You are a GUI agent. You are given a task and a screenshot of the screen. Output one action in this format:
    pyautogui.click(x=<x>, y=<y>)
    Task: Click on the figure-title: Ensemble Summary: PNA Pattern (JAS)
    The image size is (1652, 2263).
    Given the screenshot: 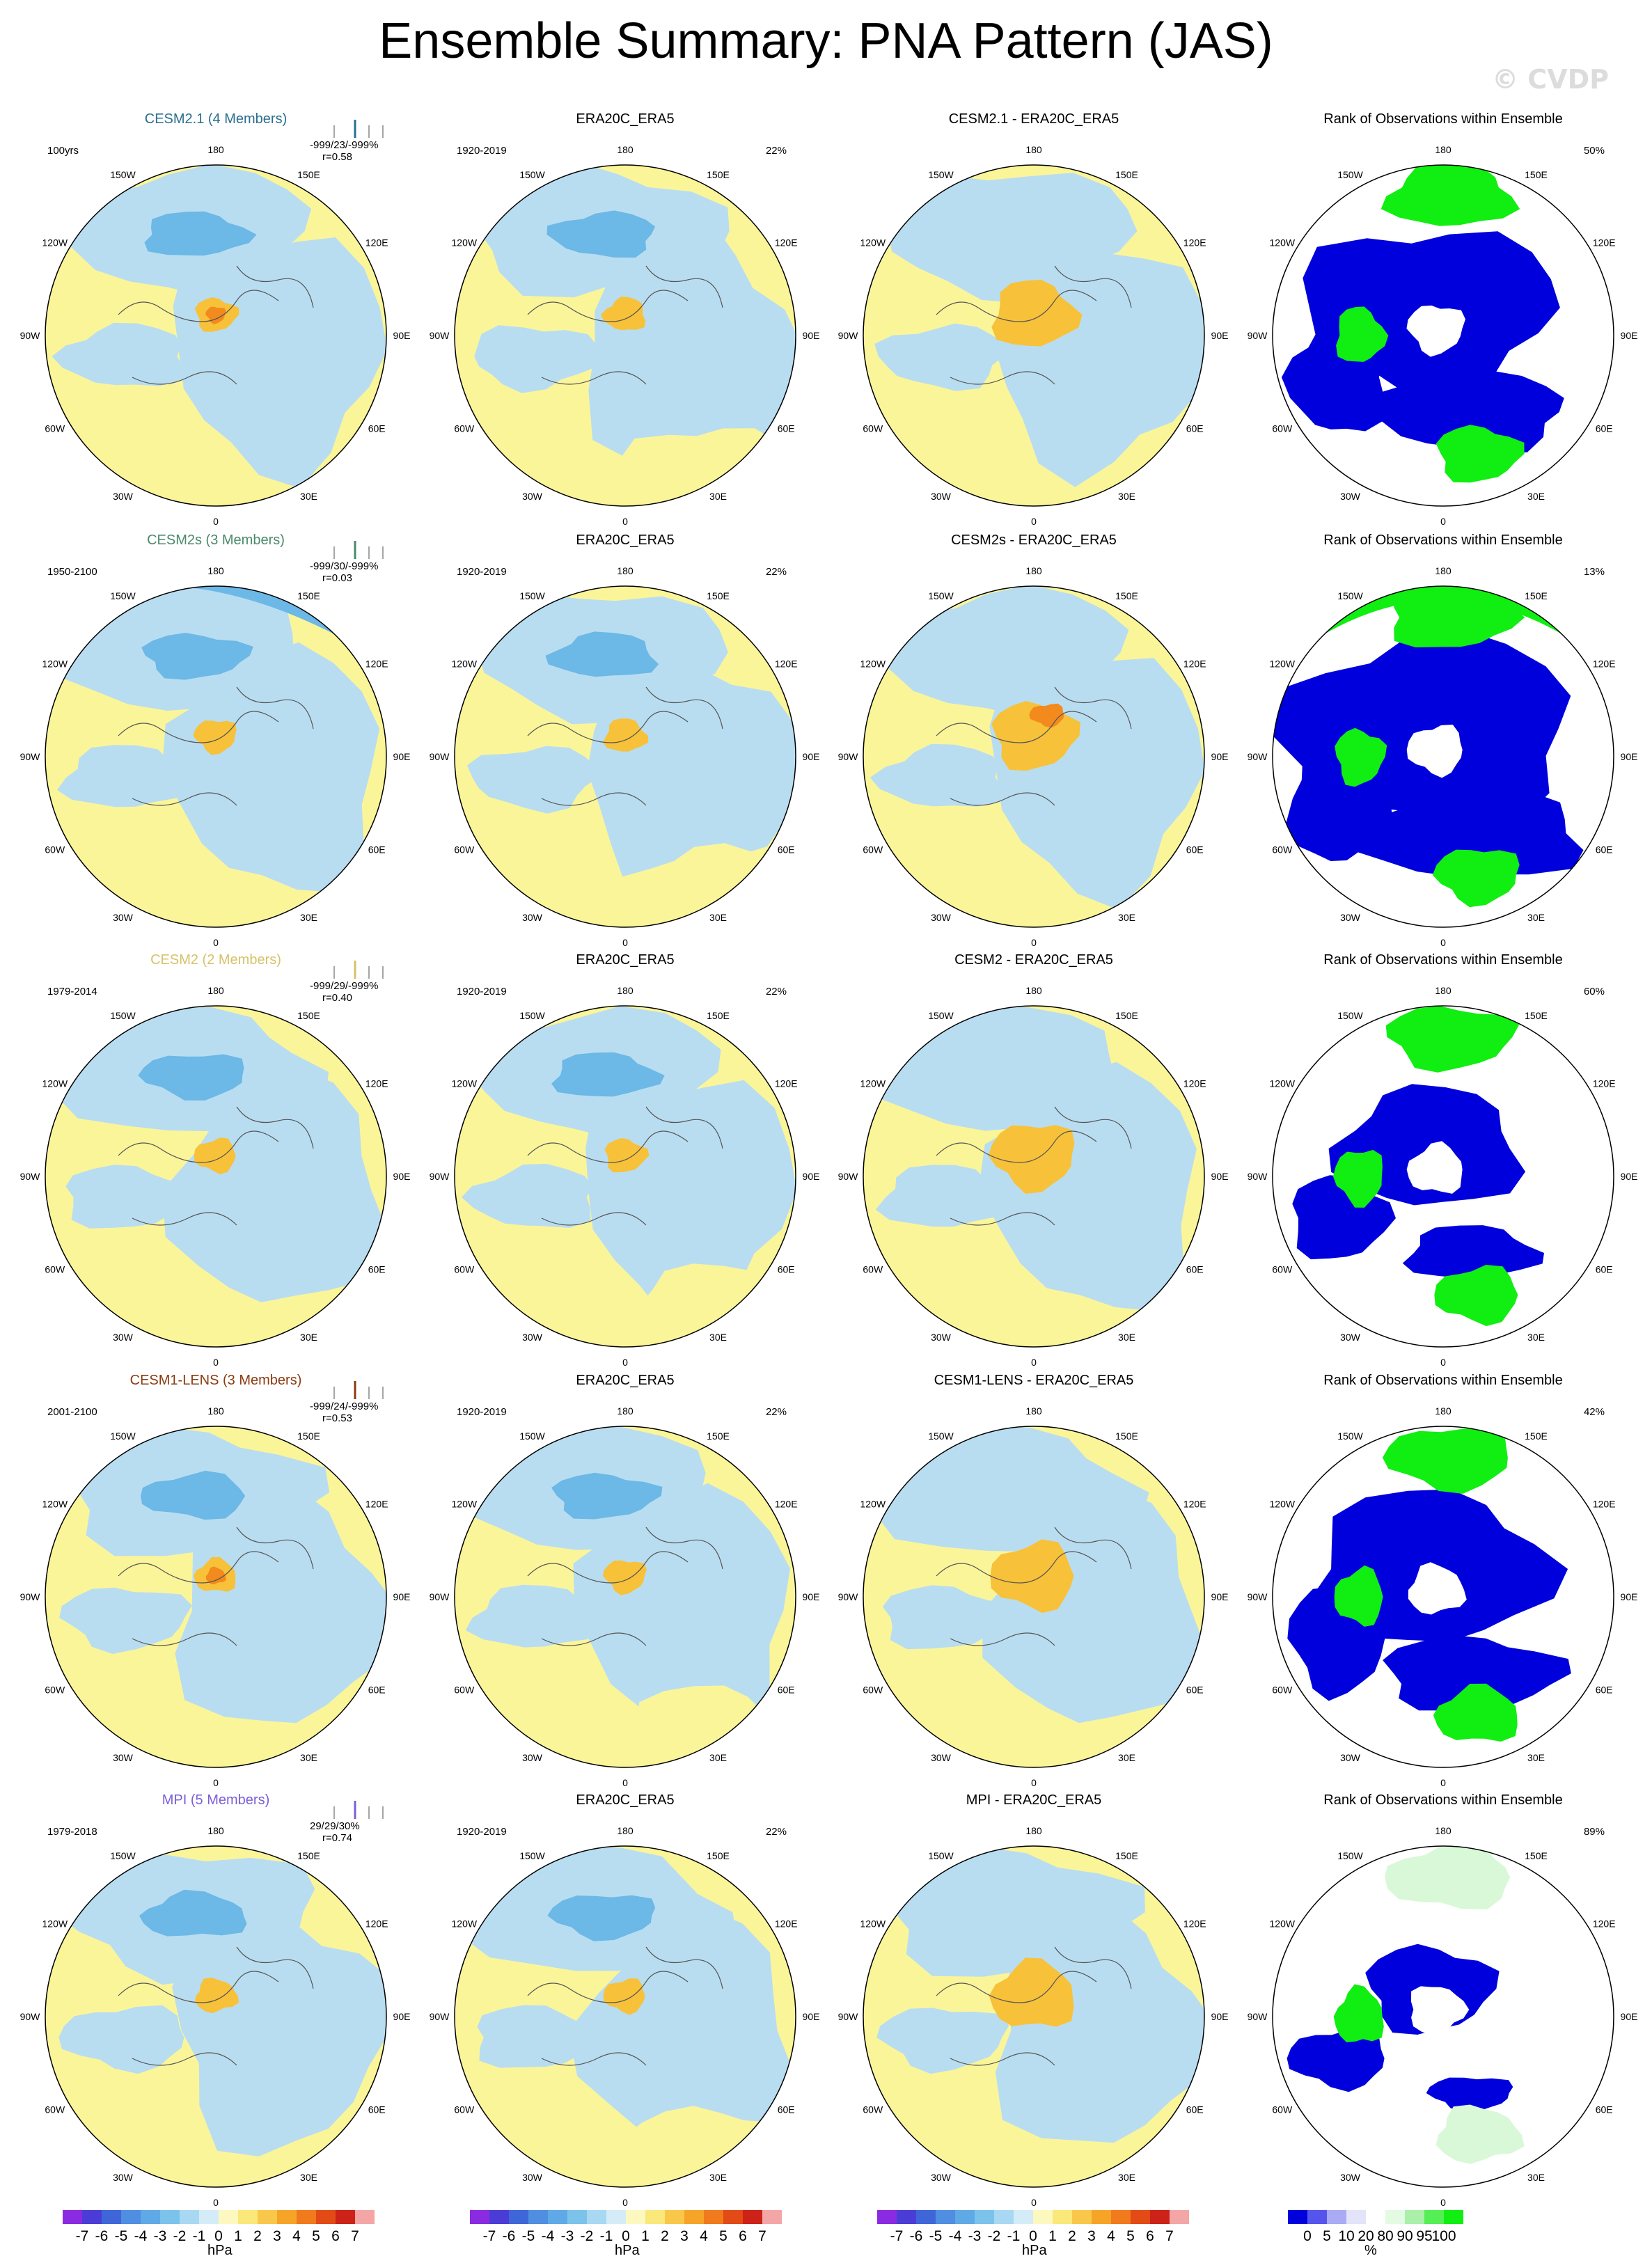 What is the action you would take?
    pyautogui.click(x=826, y=41)
    